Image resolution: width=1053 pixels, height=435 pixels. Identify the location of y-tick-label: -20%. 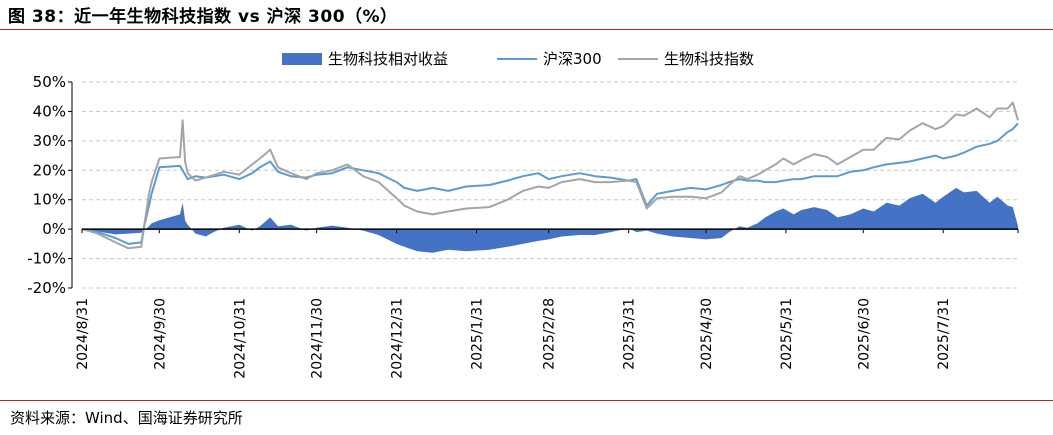
(46, 288).